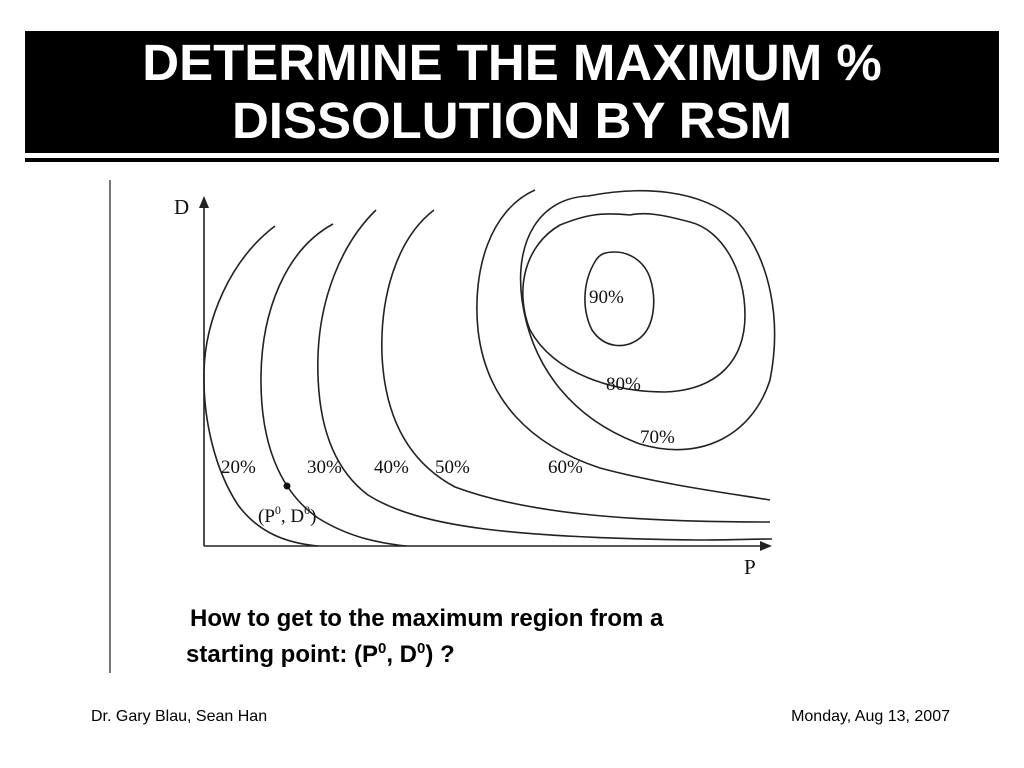 Image resolution: width=1024 pixels, height=768 pixels. Describe the element at coordinates (606, 297) in the screenshot. I see `contour-label-90: 90%` at that location.